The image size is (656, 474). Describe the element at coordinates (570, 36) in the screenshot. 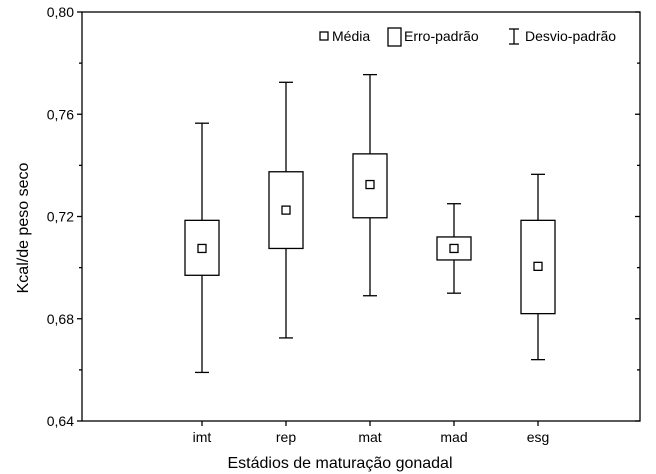

I see `legend-sd-label: Desvio-padrão` at that location.